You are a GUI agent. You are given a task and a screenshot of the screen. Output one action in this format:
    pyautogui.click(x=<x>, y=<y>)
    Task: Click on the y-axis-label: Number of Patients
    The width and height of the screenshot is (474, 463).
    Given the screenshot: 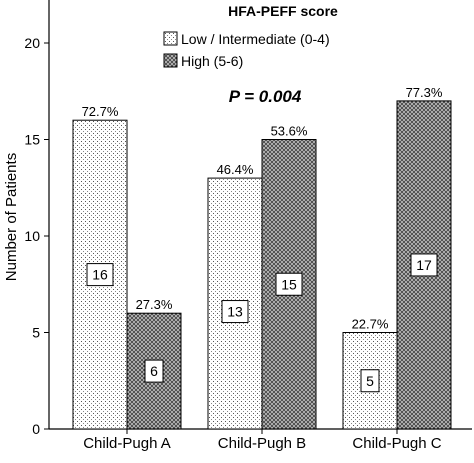 What is the action you would take?
    pyautogui.click(x=11, y=217)
    